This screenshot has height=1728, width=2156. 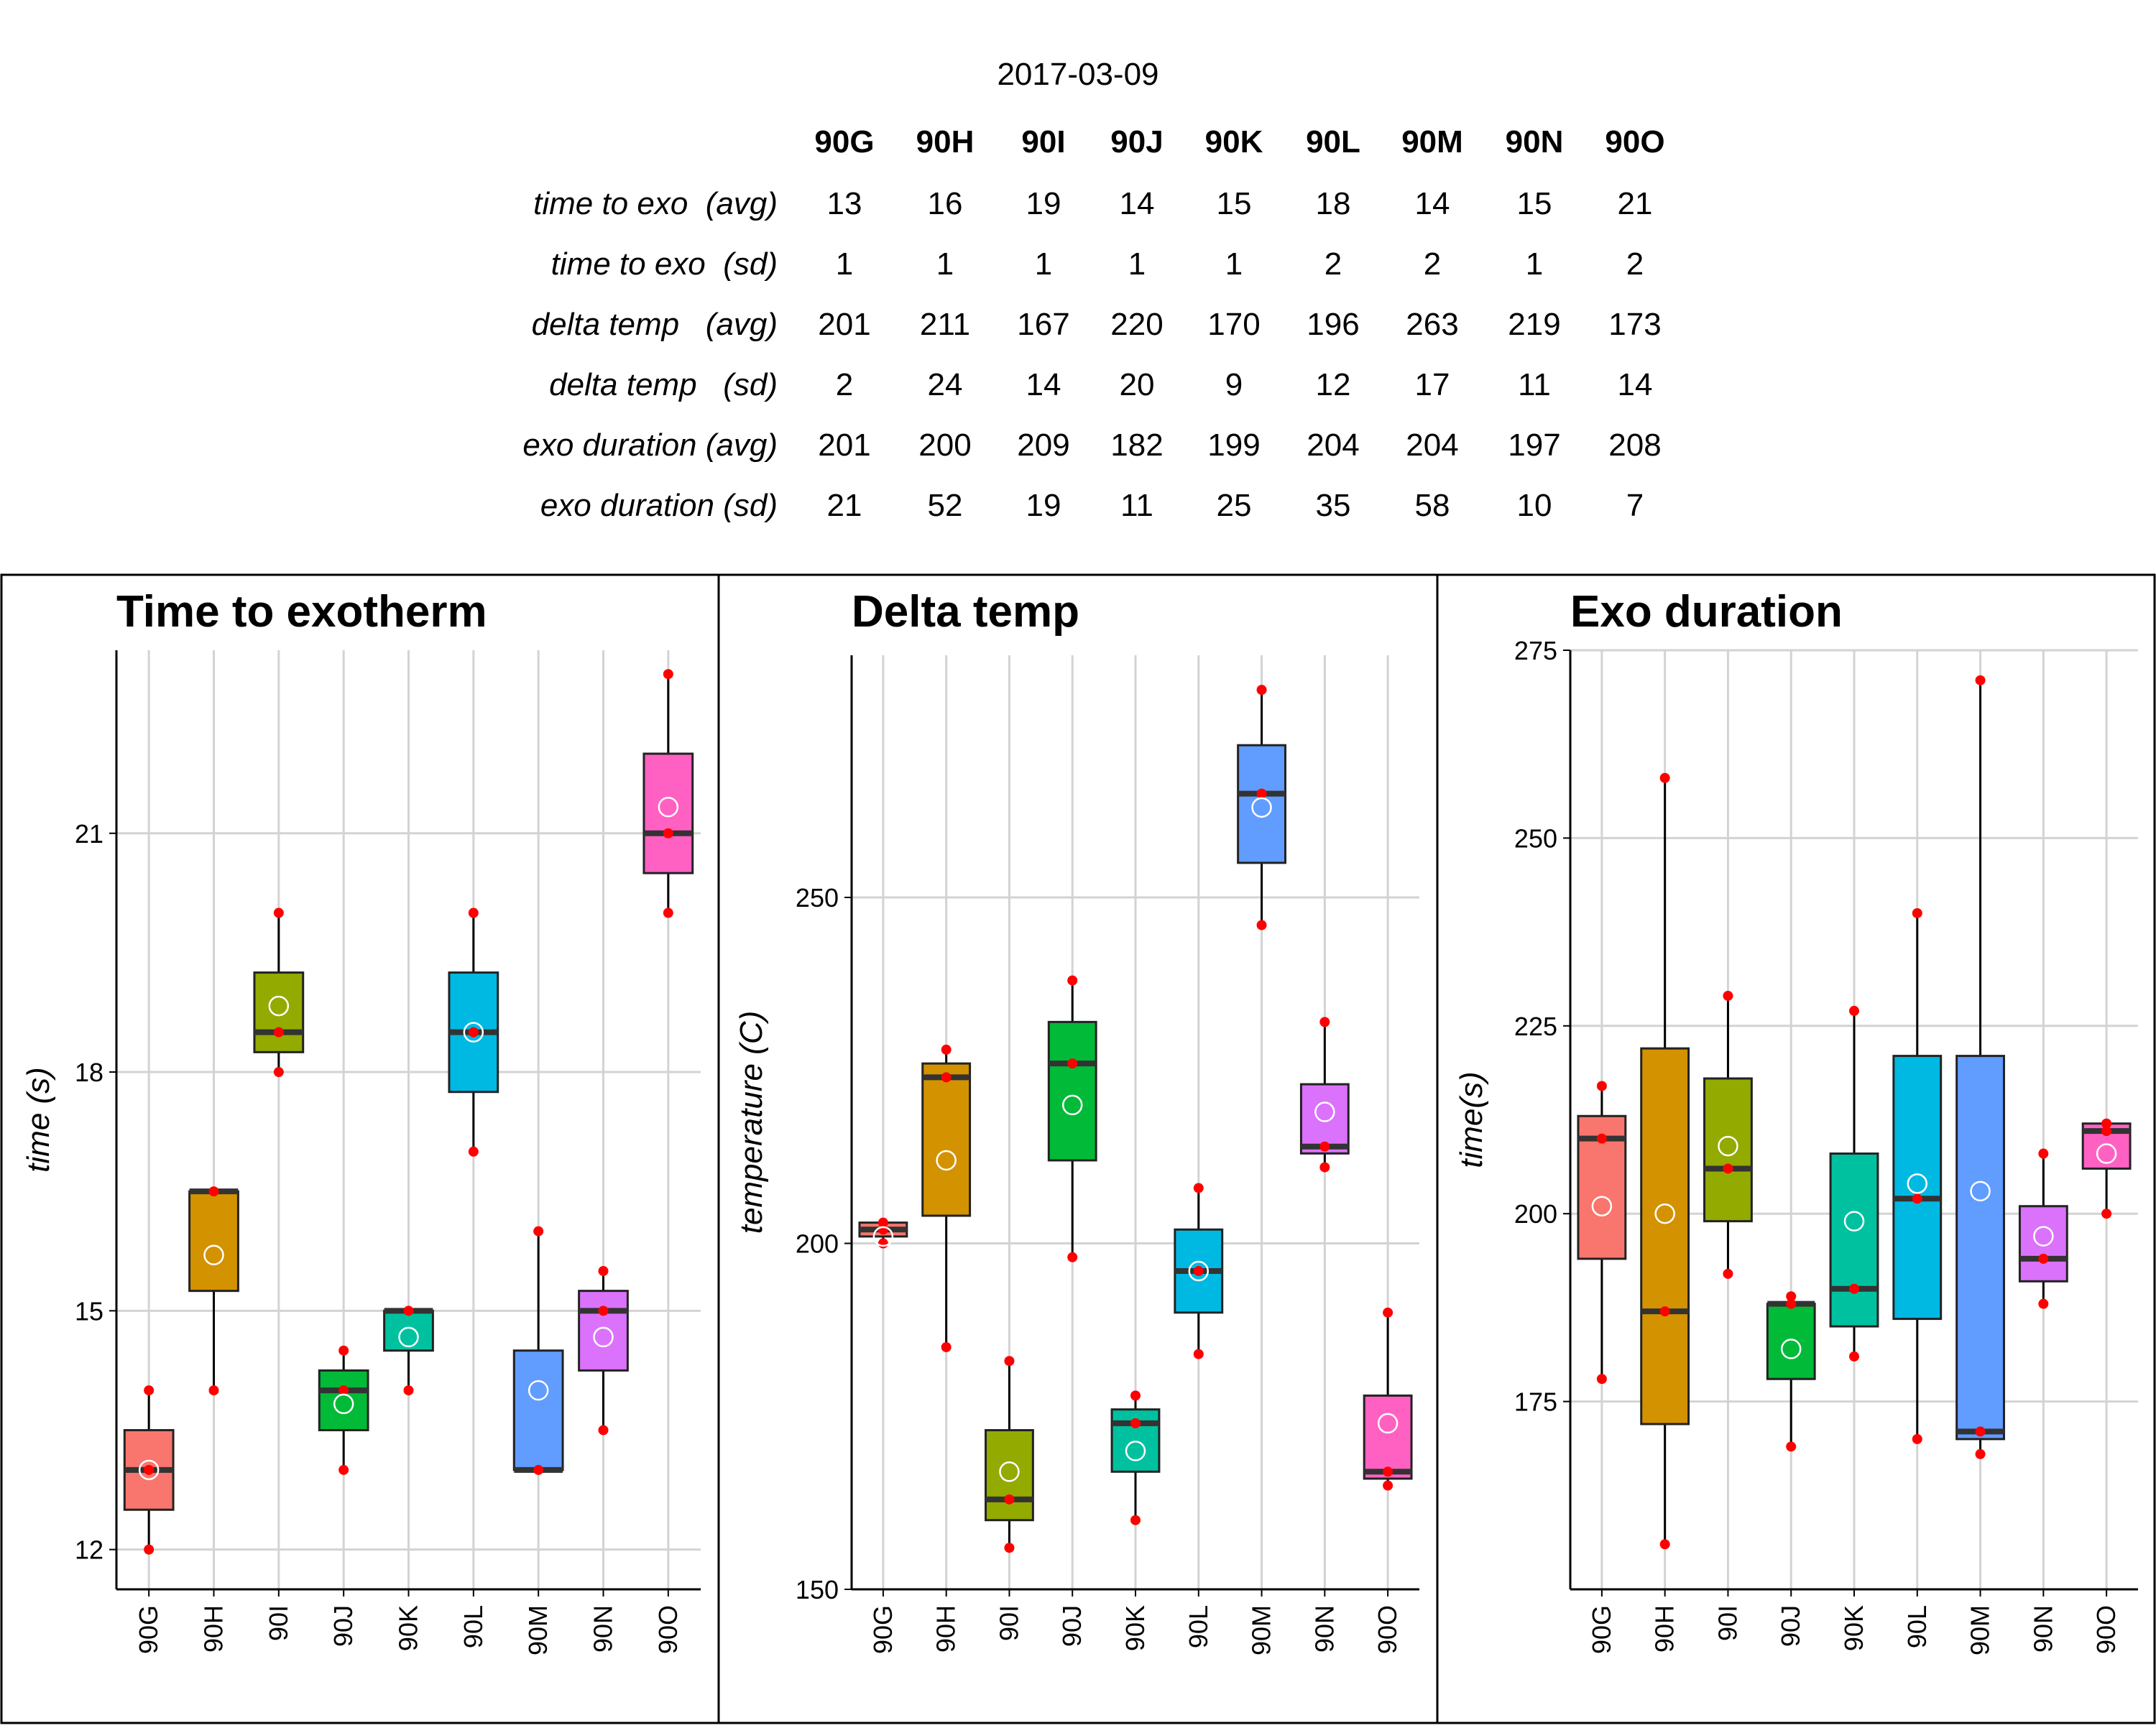 I want to click on table-cell: 58, so click(x=1432, y=506).